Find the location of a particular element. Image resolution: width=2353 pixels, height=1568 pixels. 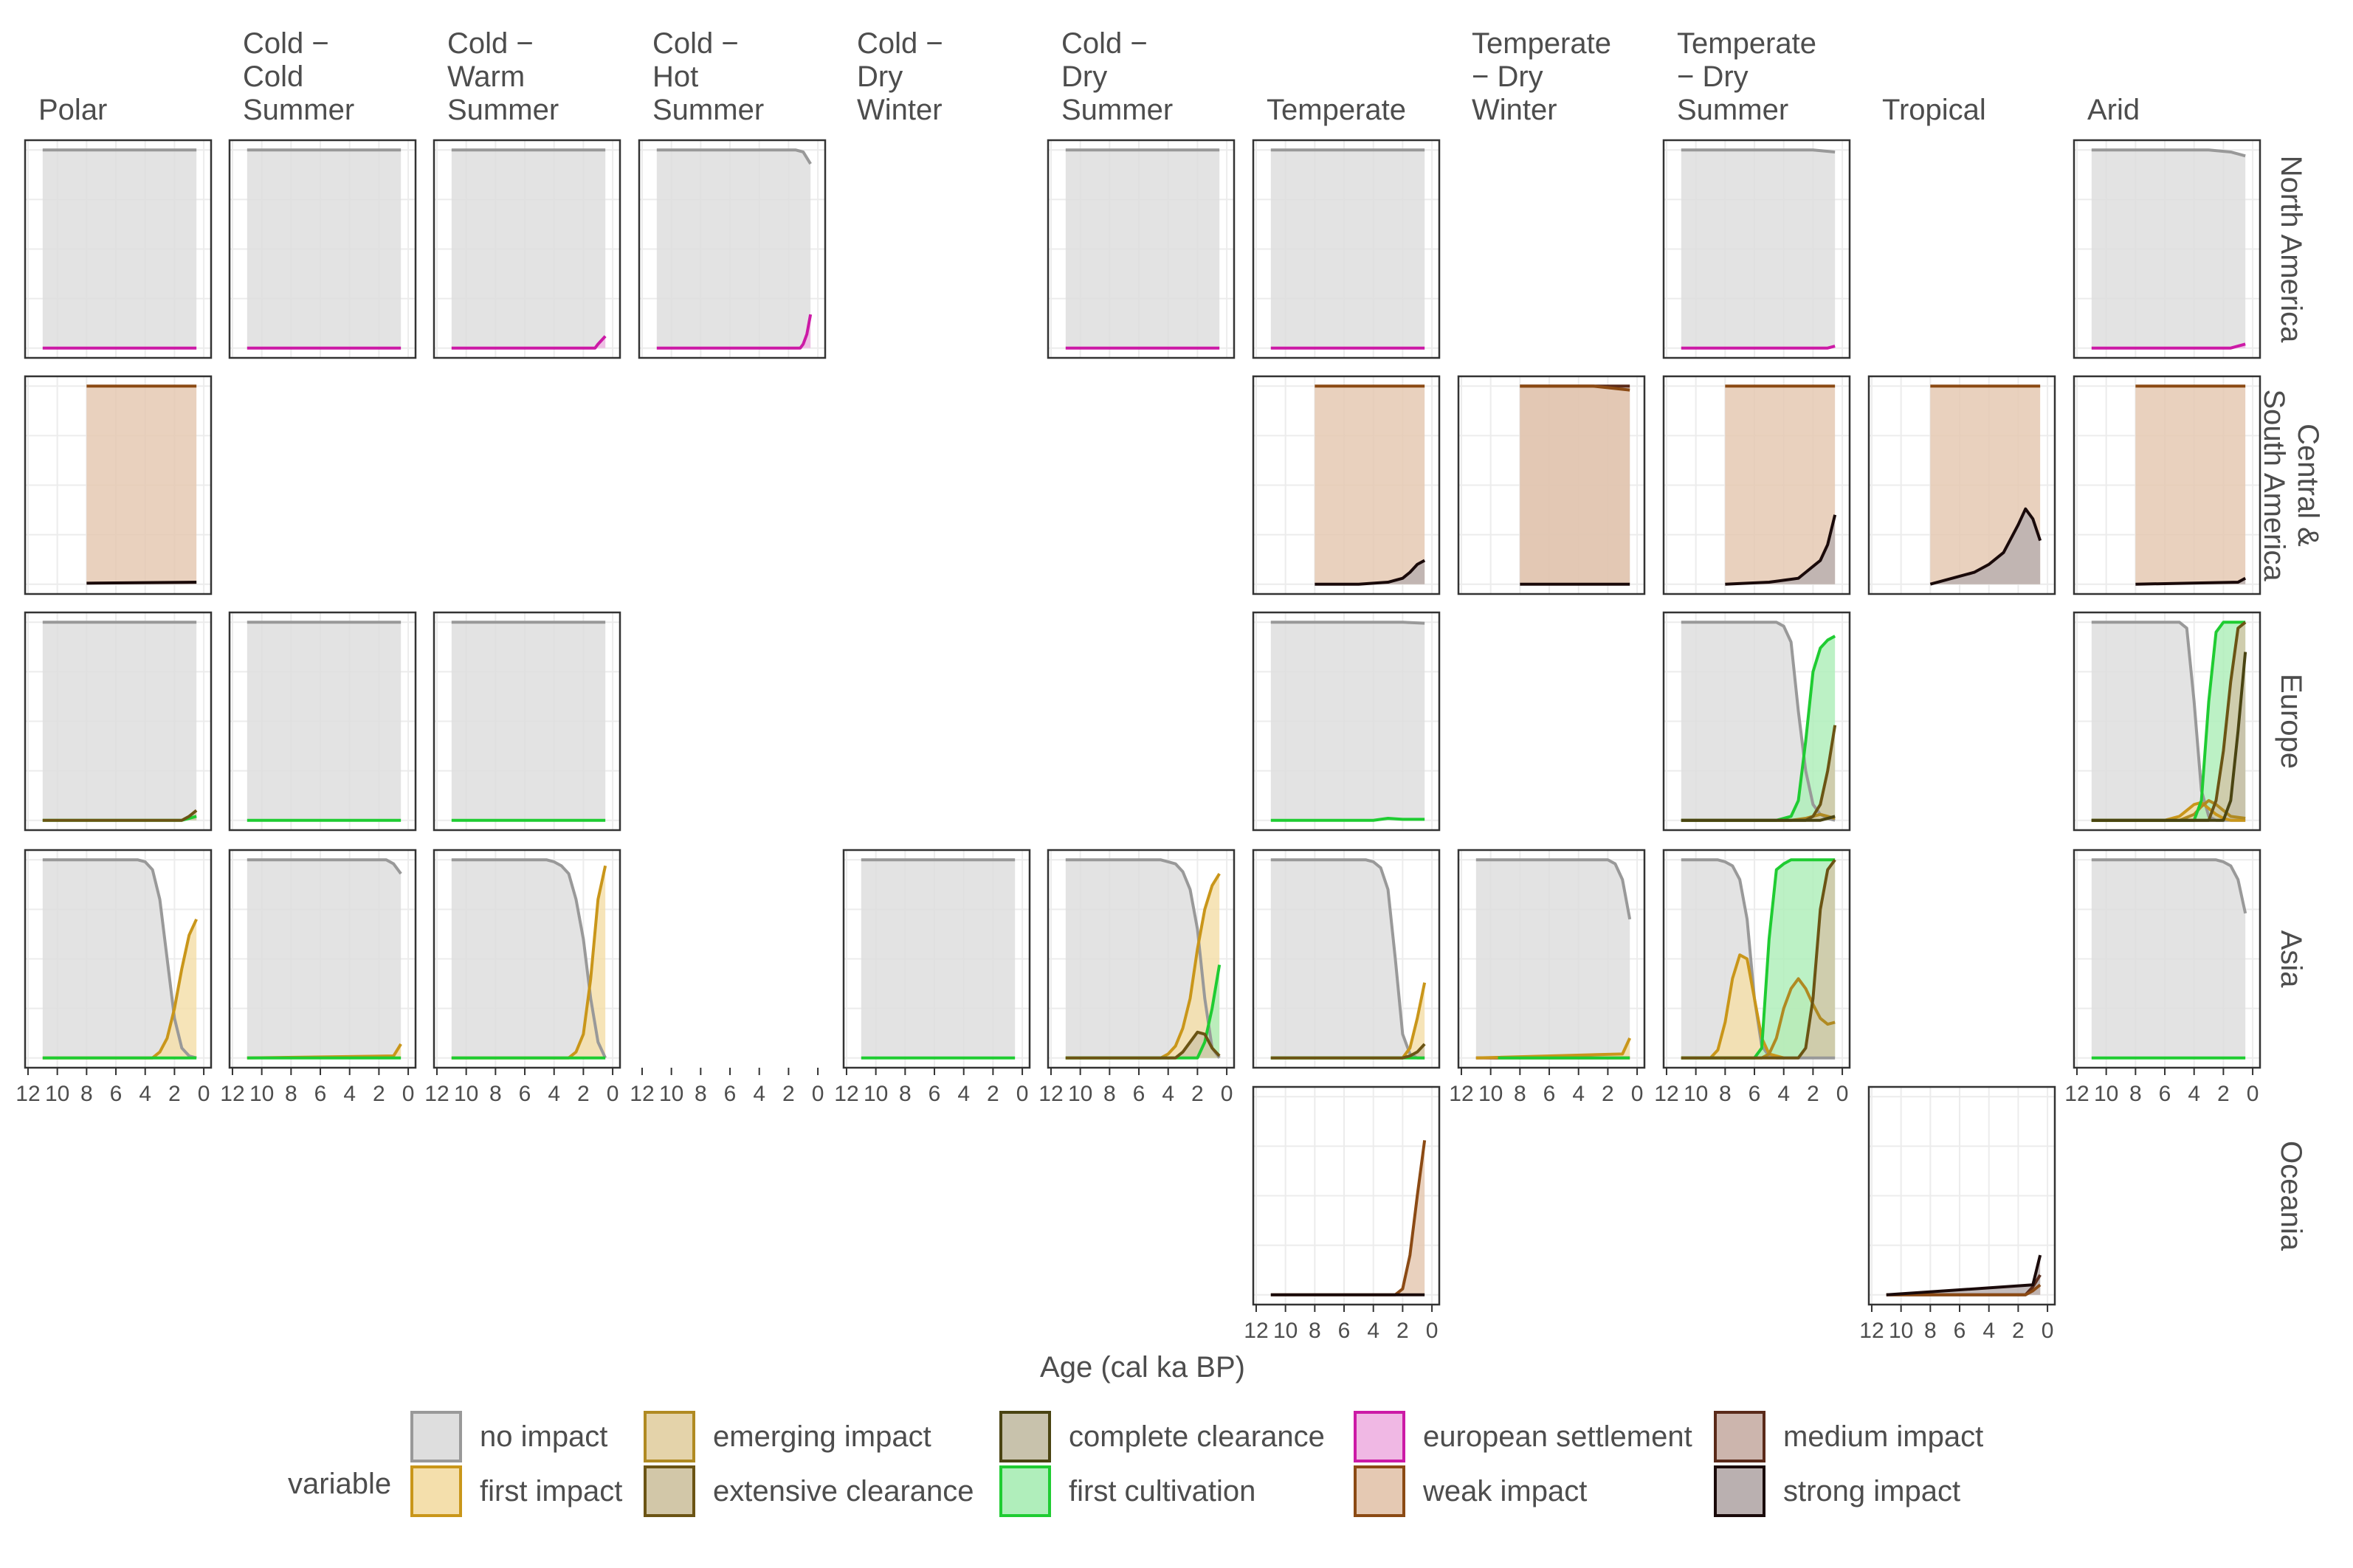

legend-item: no impact is located at coordinates (508, 1436).